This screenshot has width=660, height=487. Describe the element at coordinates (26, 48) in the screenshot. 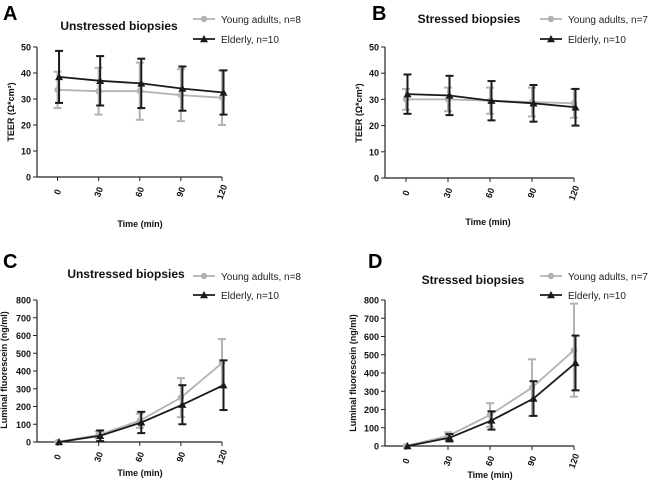

I see `y-tick-label: 50` at that location.